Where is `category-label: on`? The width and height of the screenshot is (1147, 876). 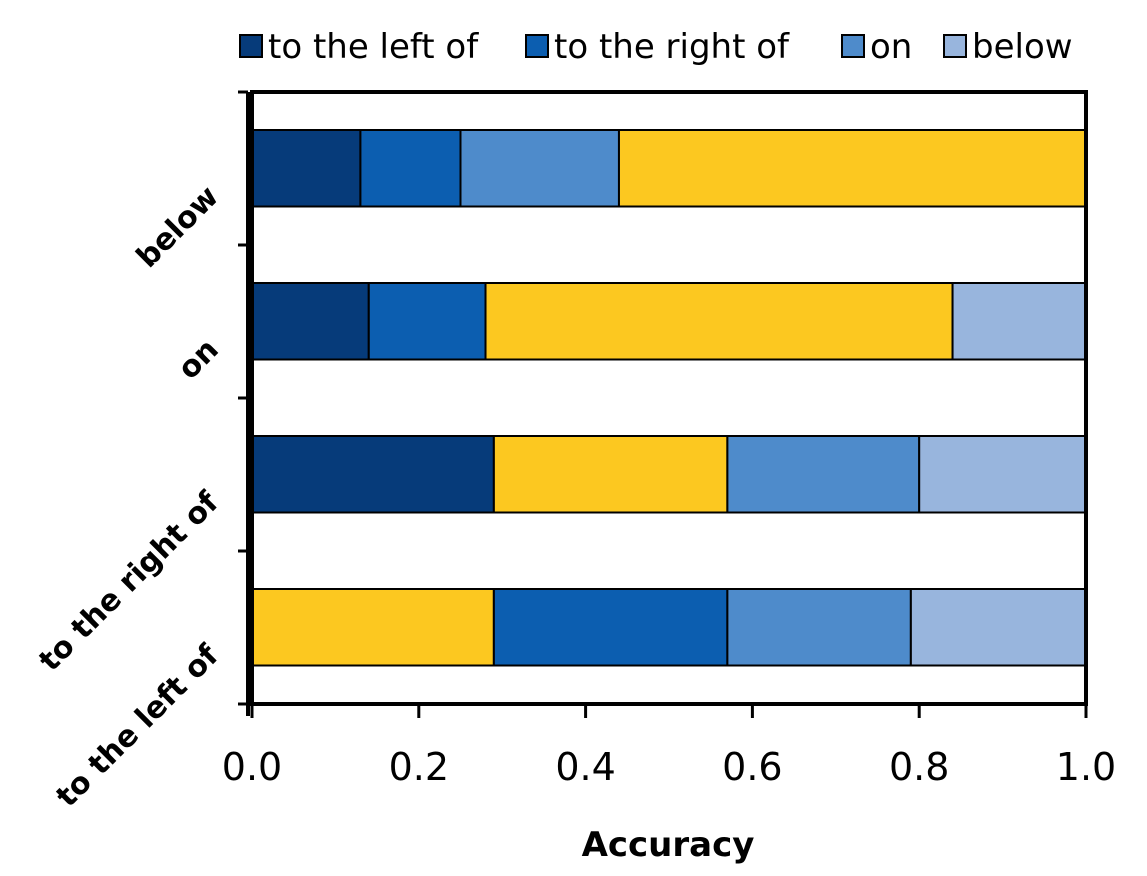 category-label: on is located at coordinates (198, 359).